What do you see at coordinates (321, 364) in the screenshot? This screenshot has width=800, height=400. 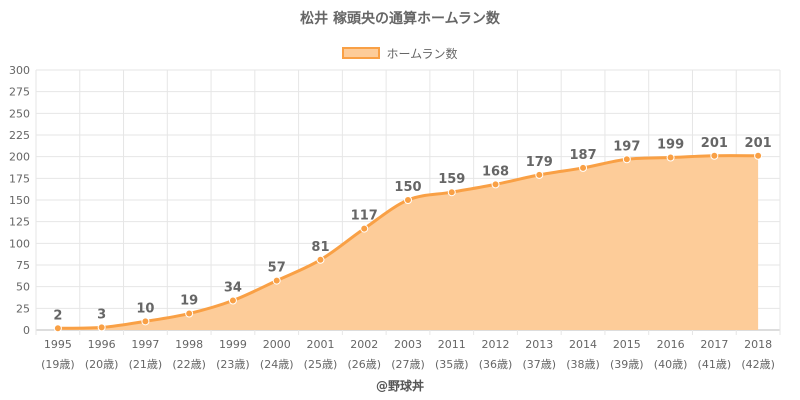 I see `x-tick-age-label: (25歳)` at bounding box center [321, 364].